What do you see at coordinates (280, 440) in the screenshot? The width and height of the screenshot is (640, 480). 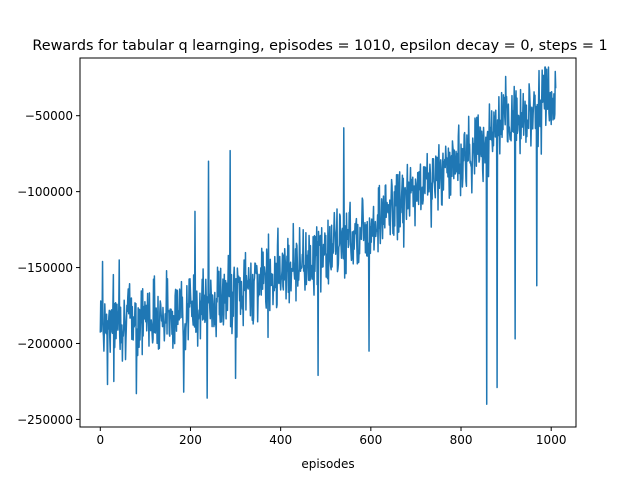 I see `x-tick-label: 400` at bounding box center [280, 440].